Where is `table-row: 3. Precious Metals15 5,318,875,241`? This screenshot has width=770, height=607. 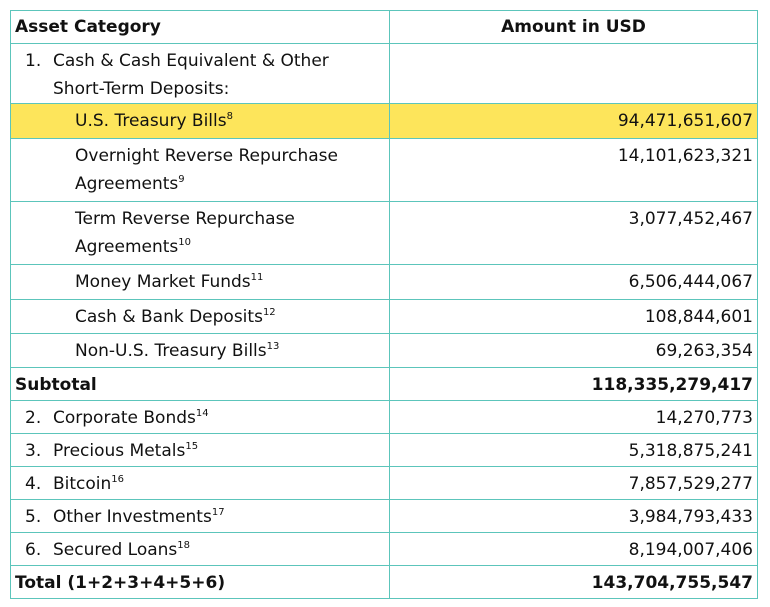
table-row: 3. Precious Metals15 5,318,875,241 is located at coordinates (384, 450).